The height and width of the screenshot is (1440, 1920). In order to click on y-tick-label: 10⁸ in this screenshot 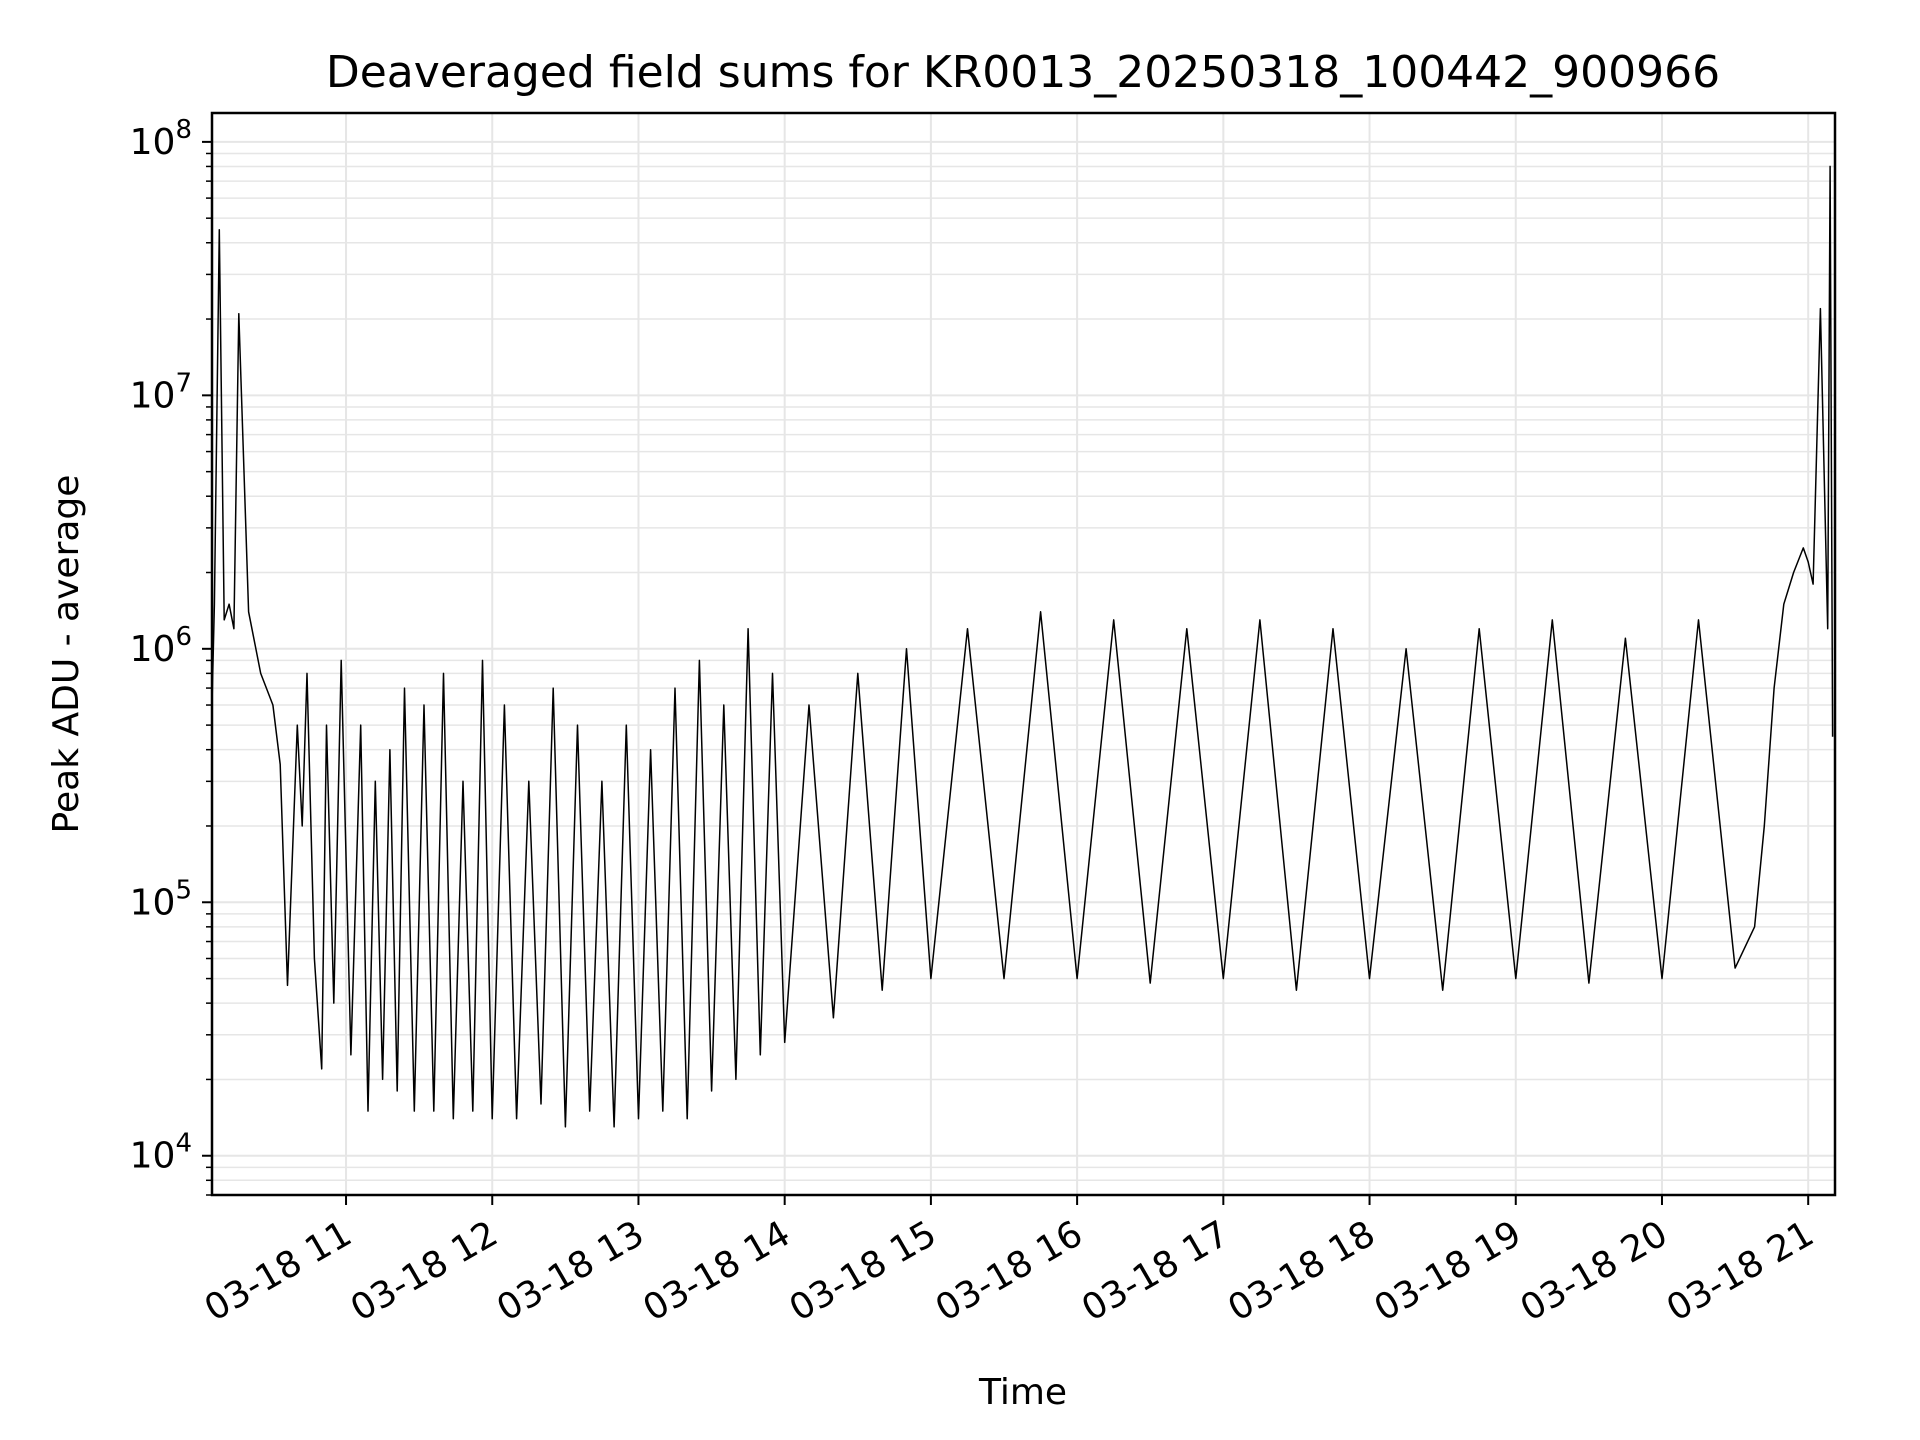, I will do `click(161, 139)`.